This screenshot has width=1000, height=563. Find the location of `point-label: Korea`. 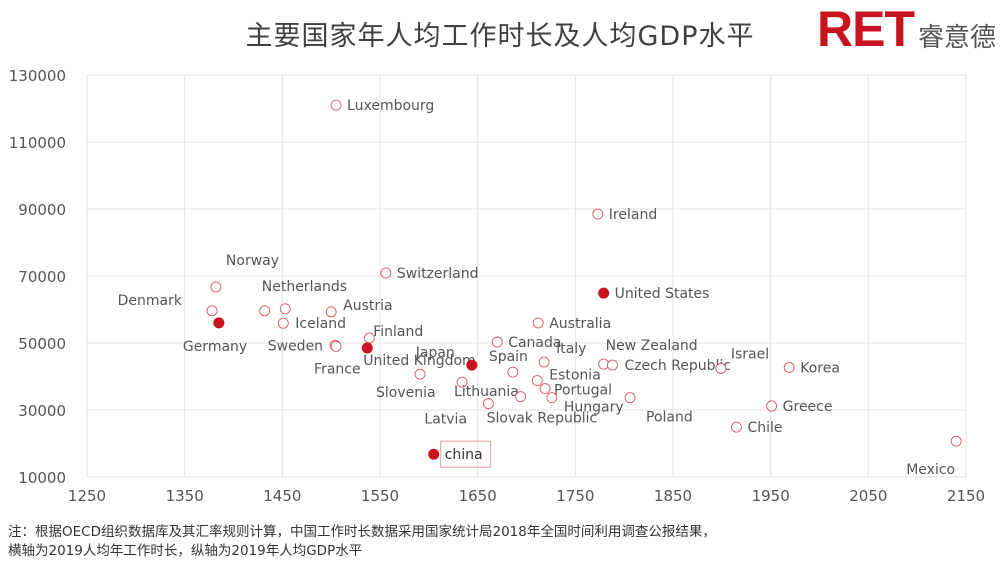

point-label: Korea is located at coordinates (820, 368).